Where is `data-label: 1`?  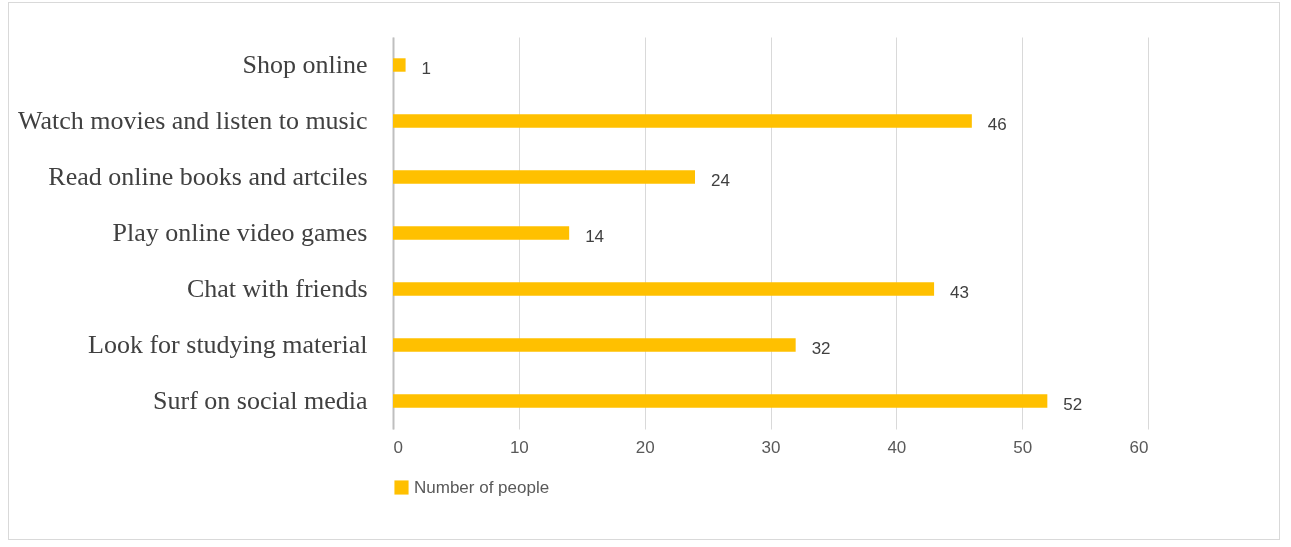 data-label: 1 is located at coordinates (426, 68).